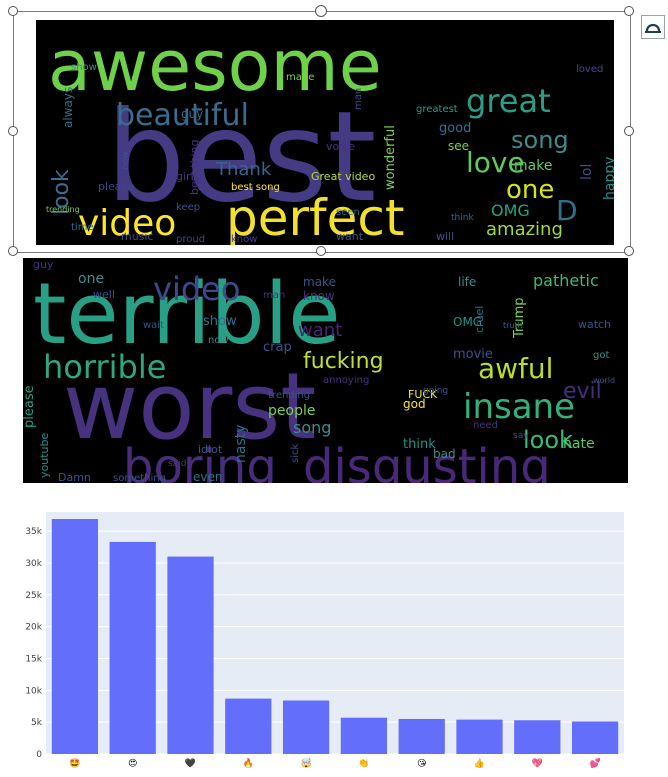  I want to click on positive-wordcloud-word: see, so click(458, 146).